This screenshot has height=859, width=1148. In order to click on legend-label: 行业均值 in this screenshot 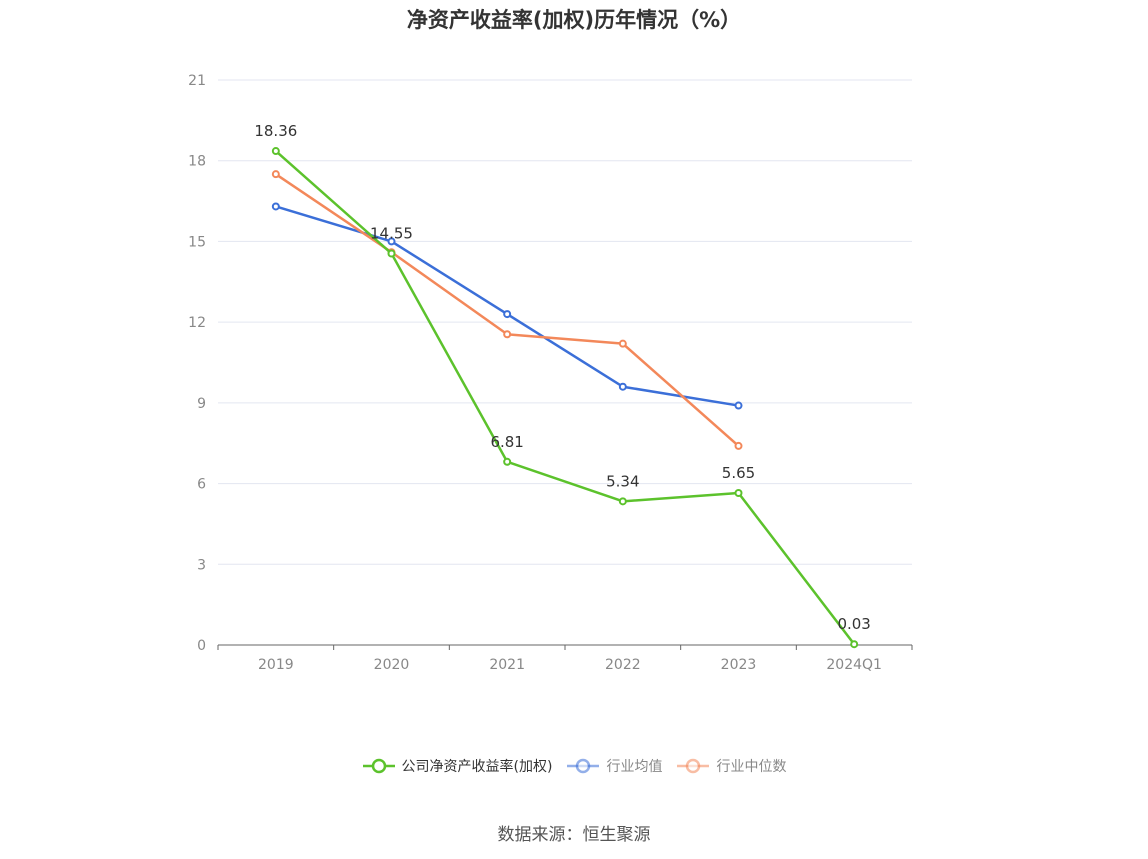, I will do `click(634, 767)`.